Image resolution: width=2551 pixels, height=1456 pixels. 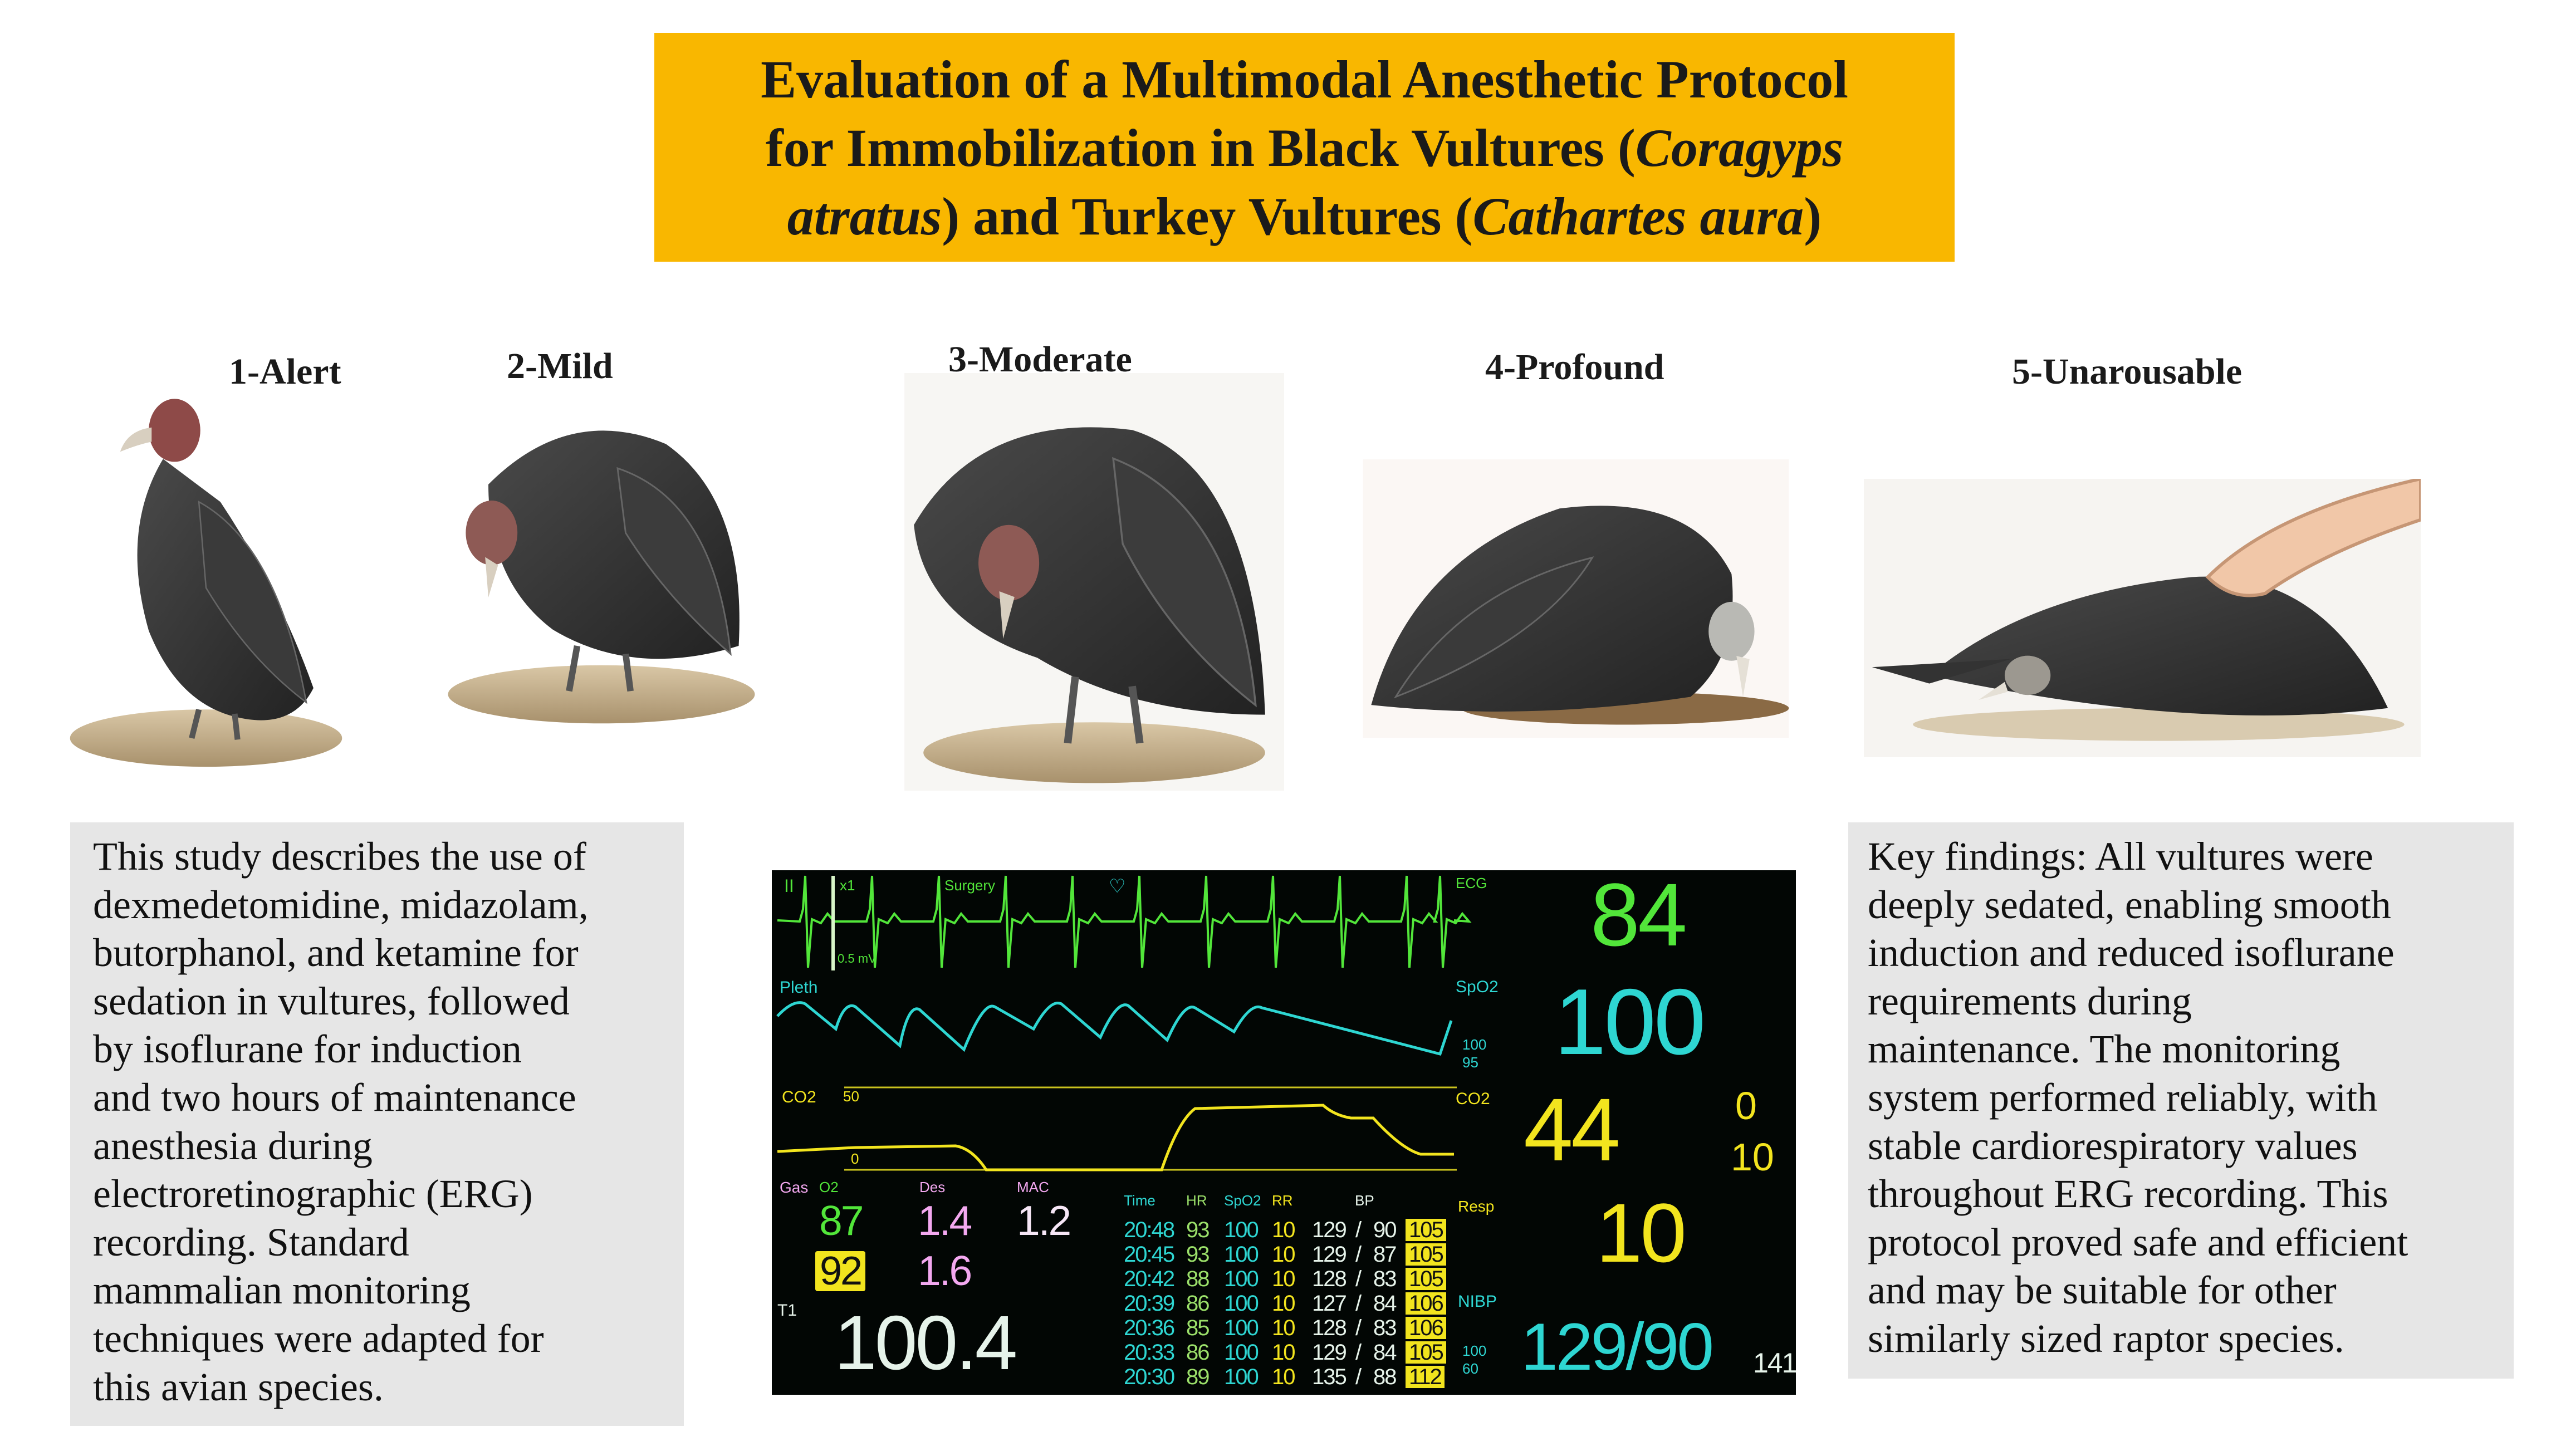 I want to click on cell-dia: 90, so click(x=1385, y=1230).